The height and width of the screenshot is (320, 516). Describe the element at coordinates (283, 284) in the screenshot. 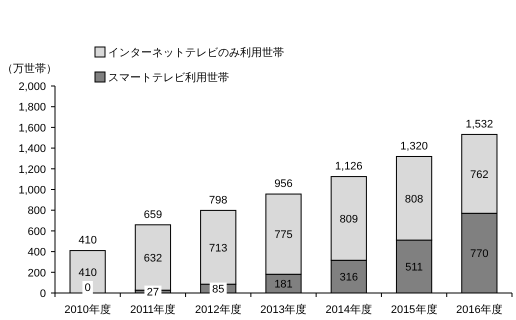

I see `data-label: 181` at that location.